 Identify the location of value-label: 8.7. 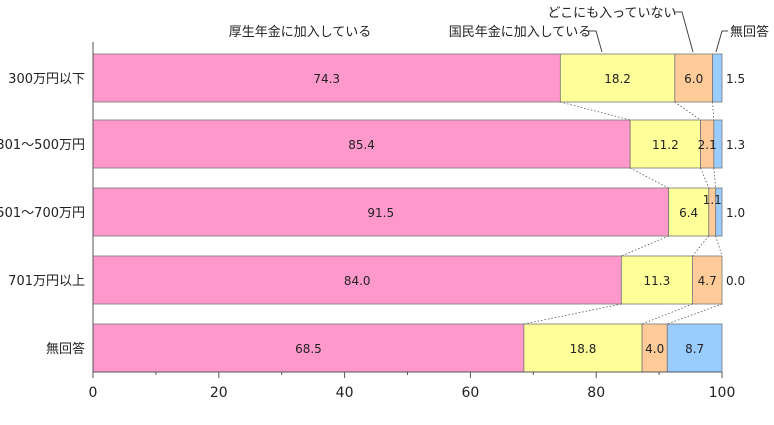
(694, 349).